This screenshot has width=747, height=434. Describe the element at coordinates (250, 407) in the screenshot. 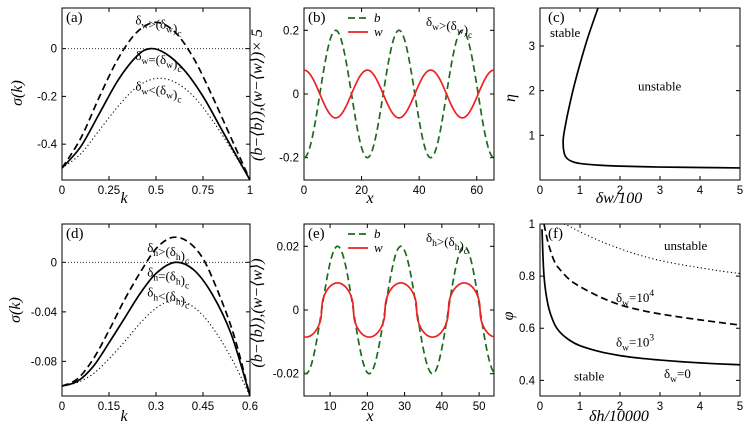

I see `x-tick-label: 0.6` at that location.